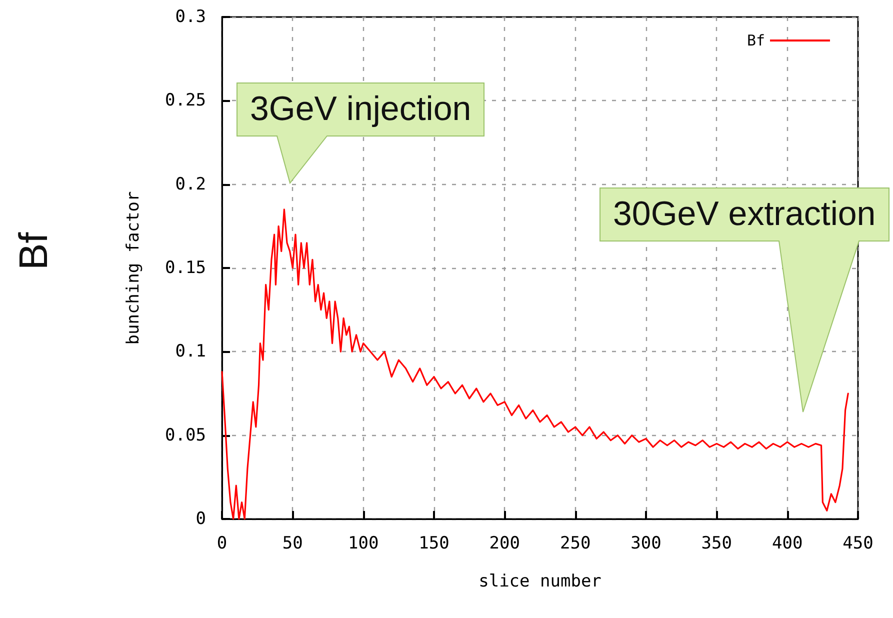  What do you see at coordinates (185, 100) in the screenshot?
I see `y-tick-label: 0.25` at bounding box center [185, 100].